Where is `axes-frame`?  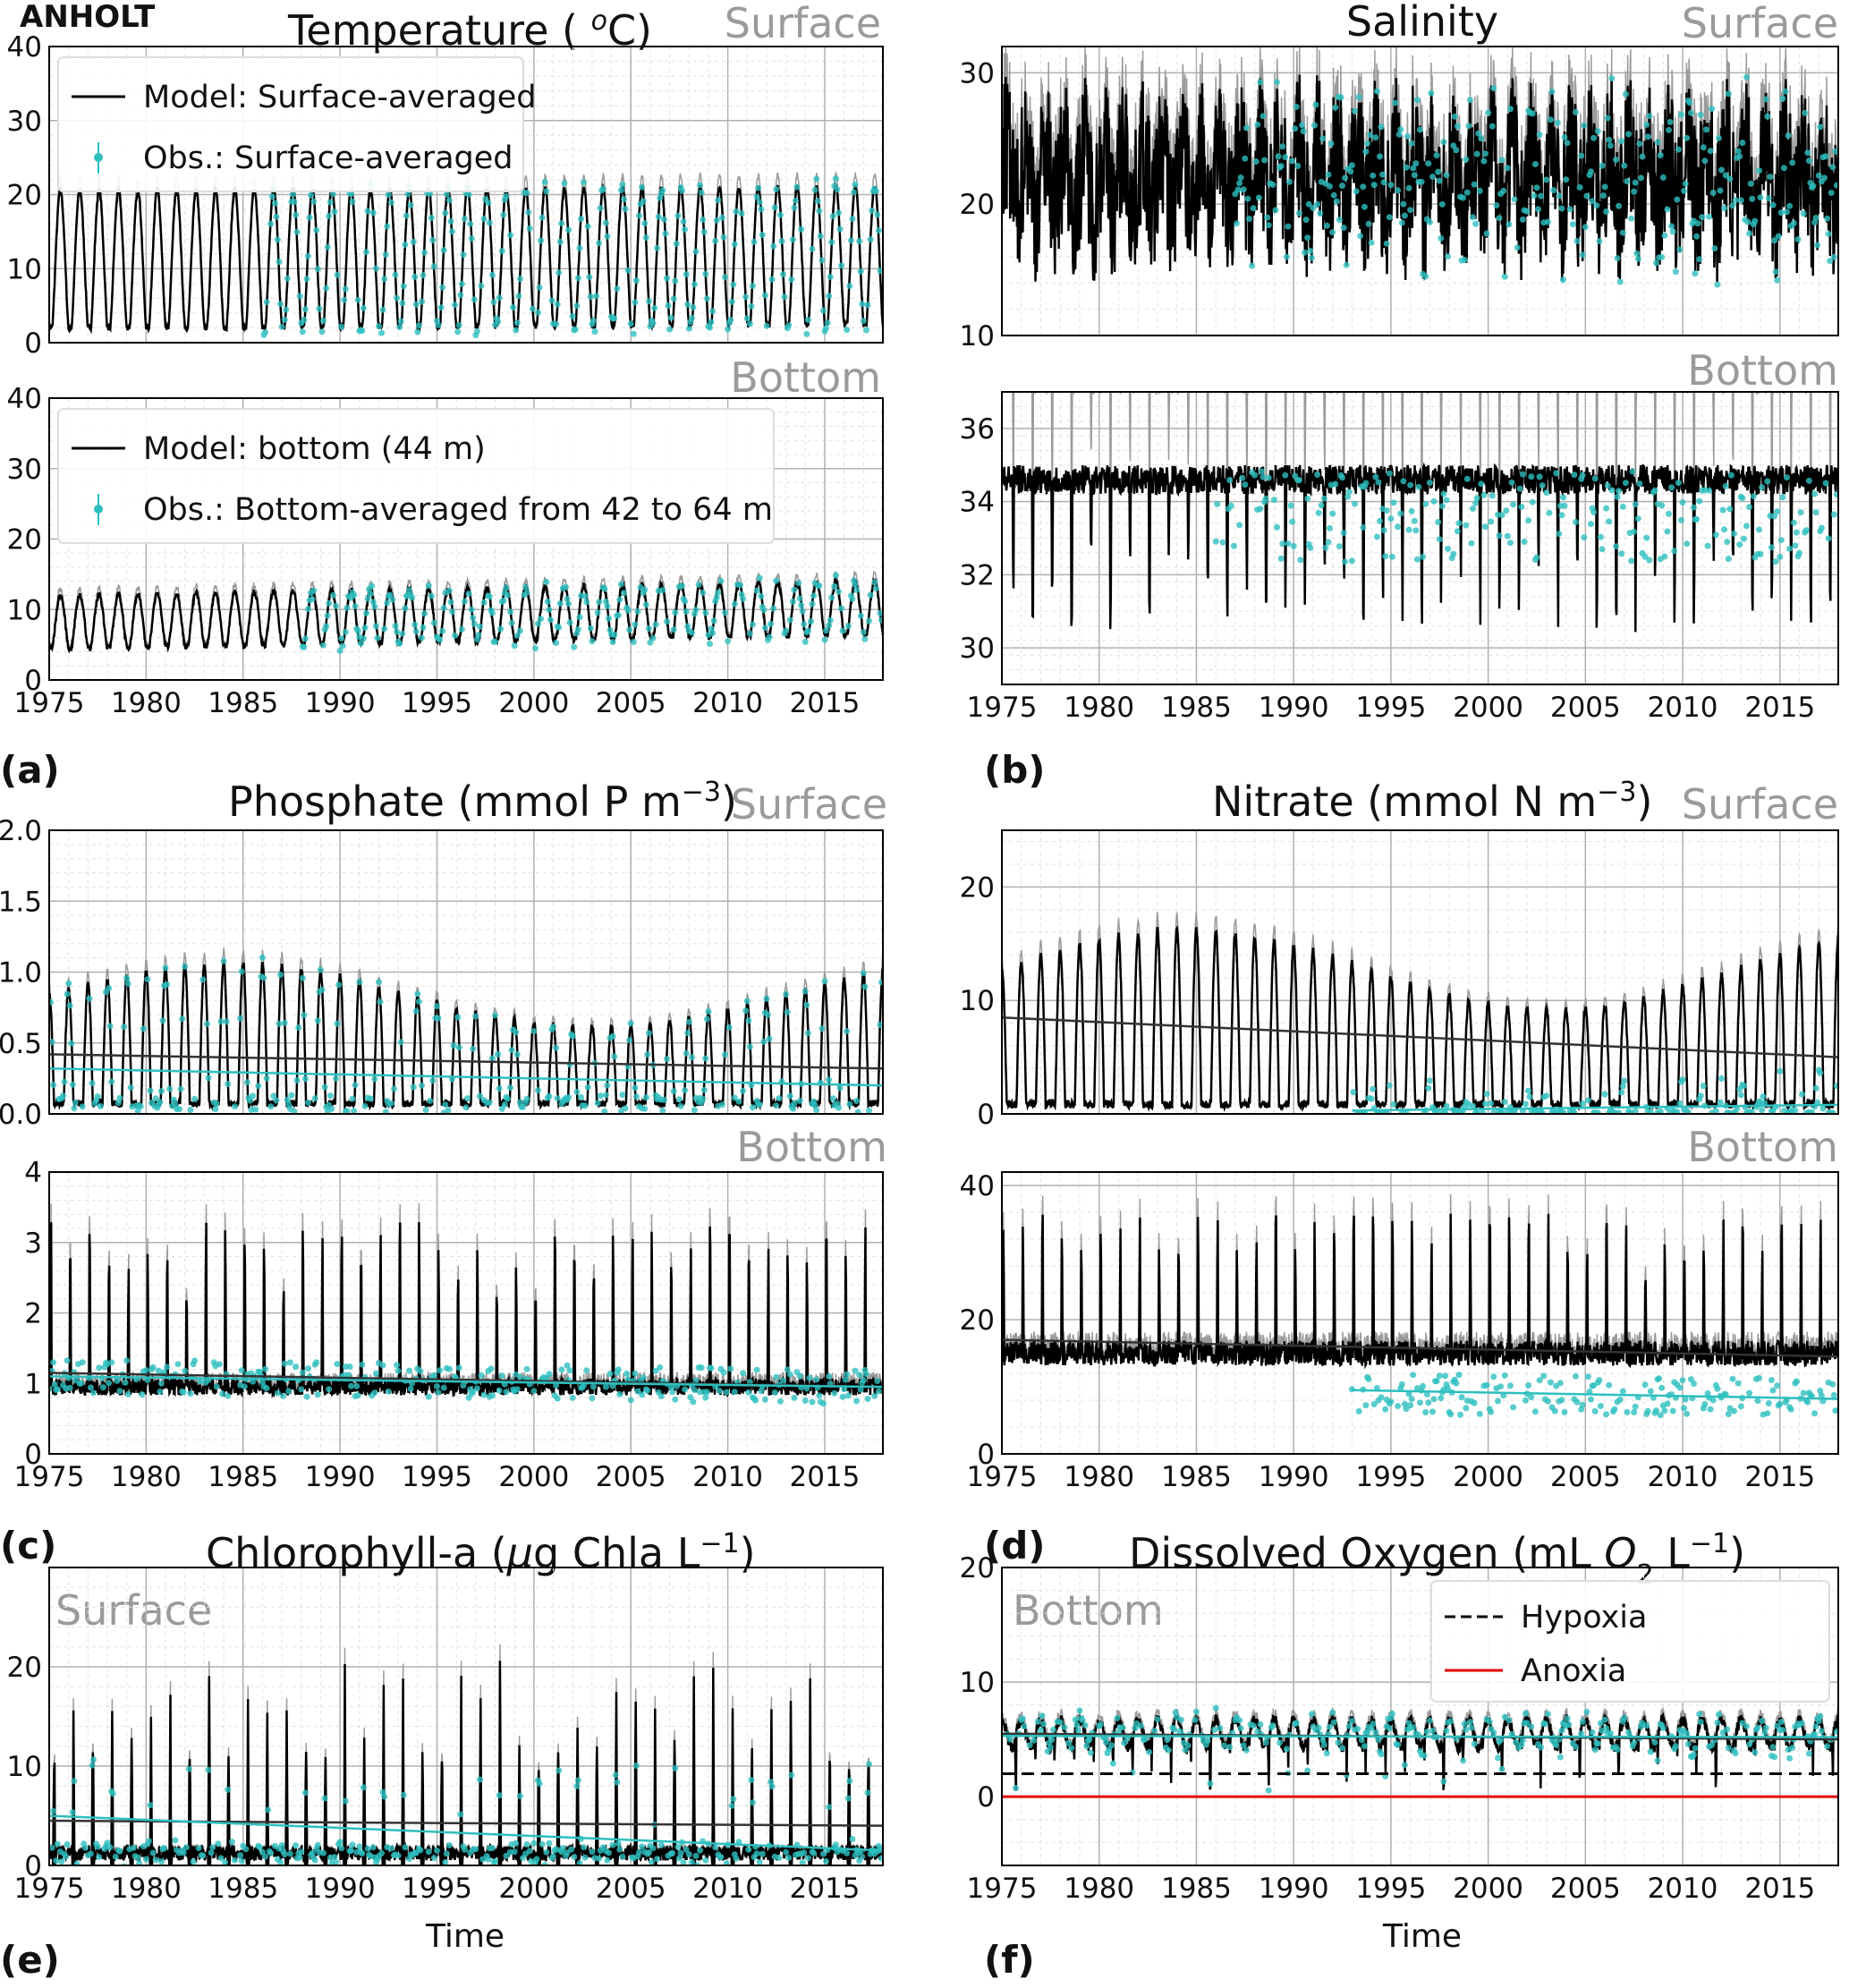
axes-frame is located at coordinates (466, 539).